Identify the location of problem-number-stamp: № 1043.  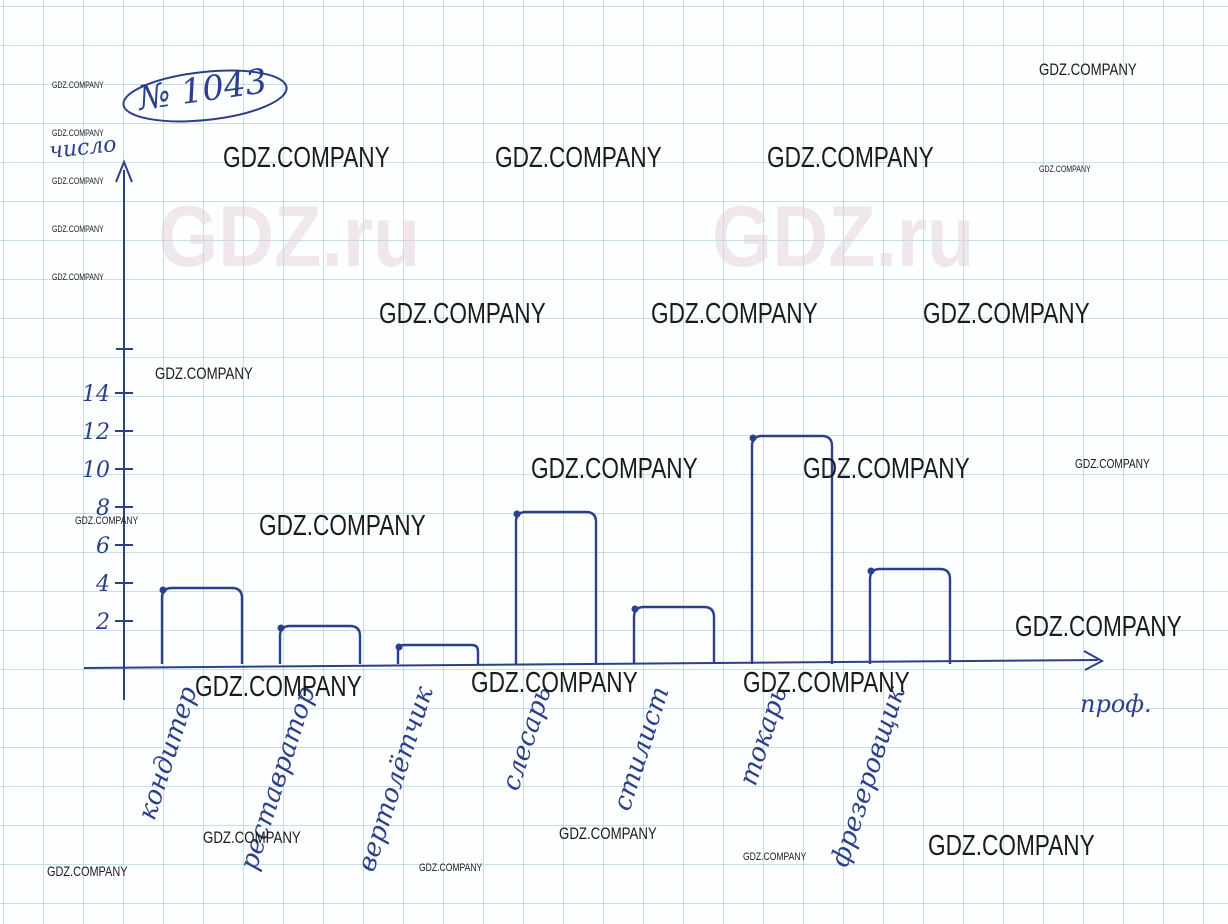
(205, 92).